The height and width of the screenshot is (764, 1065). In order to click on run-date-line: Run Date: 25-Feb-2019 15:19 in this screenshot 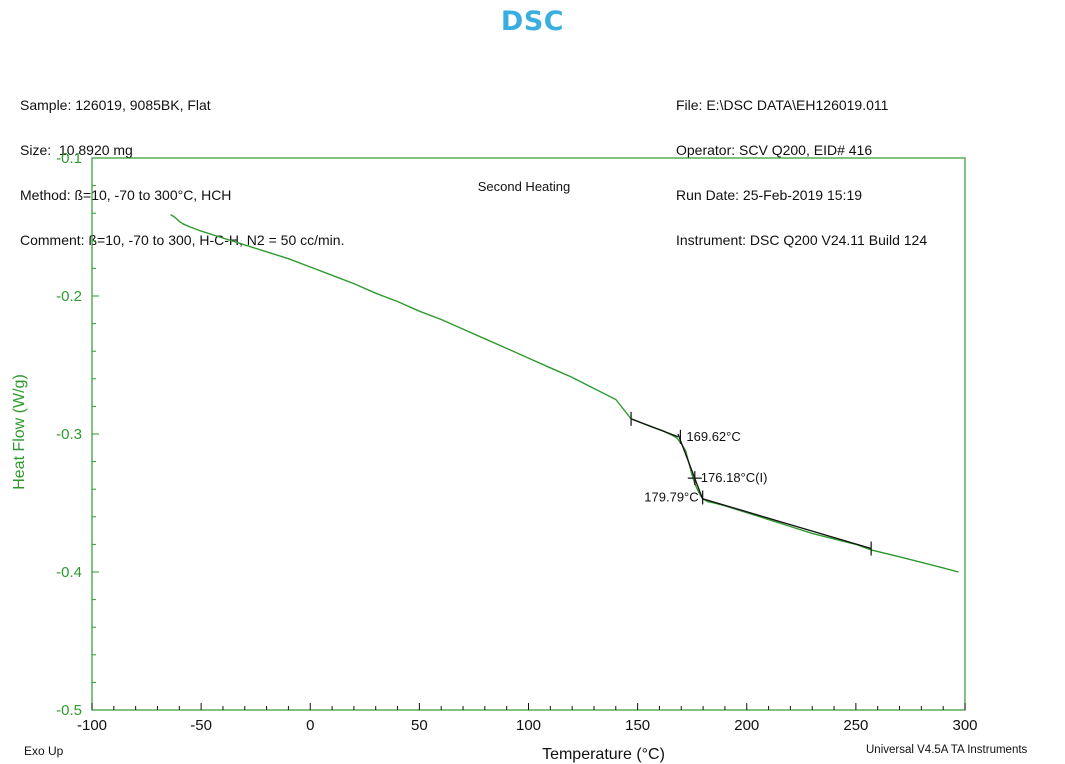, I will do `click(769, 195)`.